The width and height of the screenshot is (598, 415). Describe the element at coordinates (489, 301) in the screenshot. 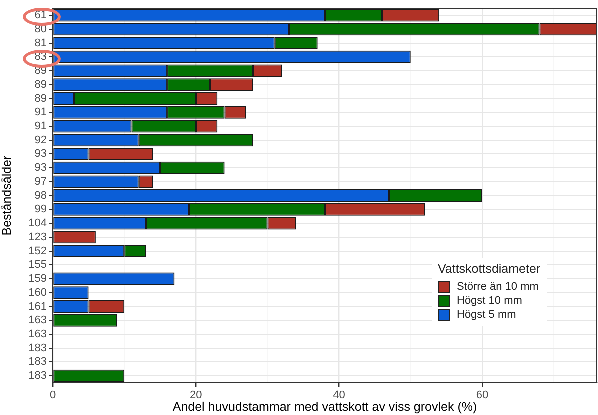

I see `legend-label: Högst 10 mm` at that location.